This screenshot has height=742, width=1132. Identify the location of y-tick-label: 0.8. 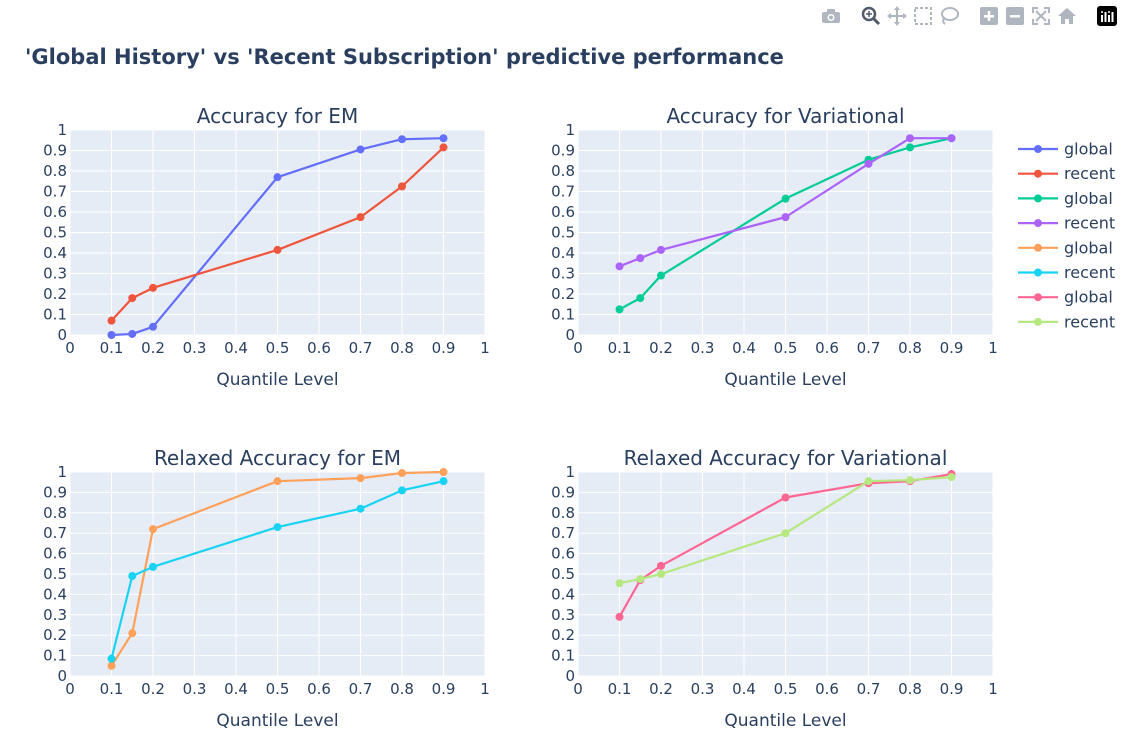
(55, 513).